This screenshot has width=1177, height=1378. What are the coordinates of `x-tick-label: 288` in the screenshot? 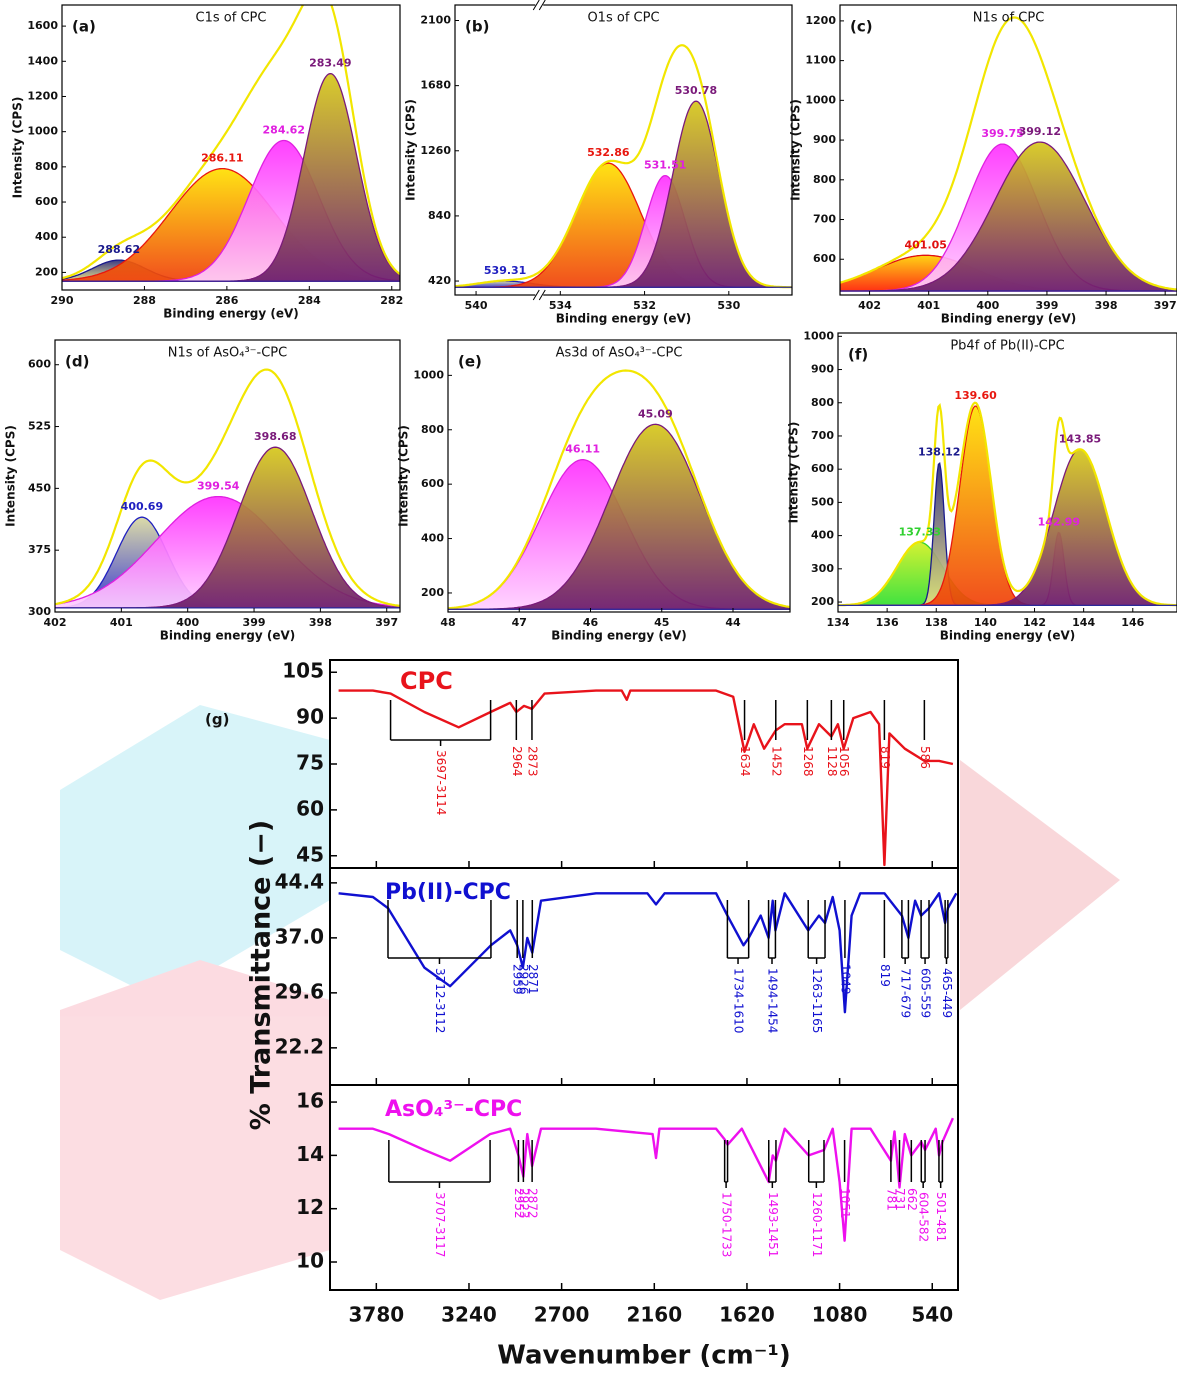 It's located at (144, 300).